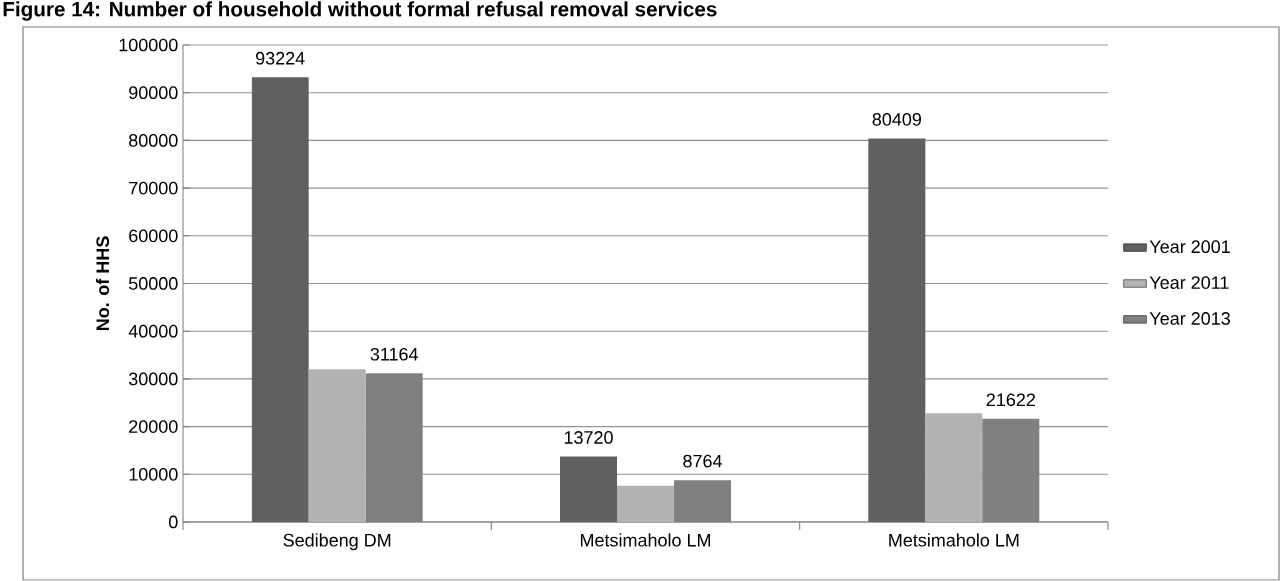 Image resolution: width=1280 pixels, height=581 pixels. Describe the element at coordinates (148, 45) in the screenshot. I see `y-tick-label: 100000` at that location.